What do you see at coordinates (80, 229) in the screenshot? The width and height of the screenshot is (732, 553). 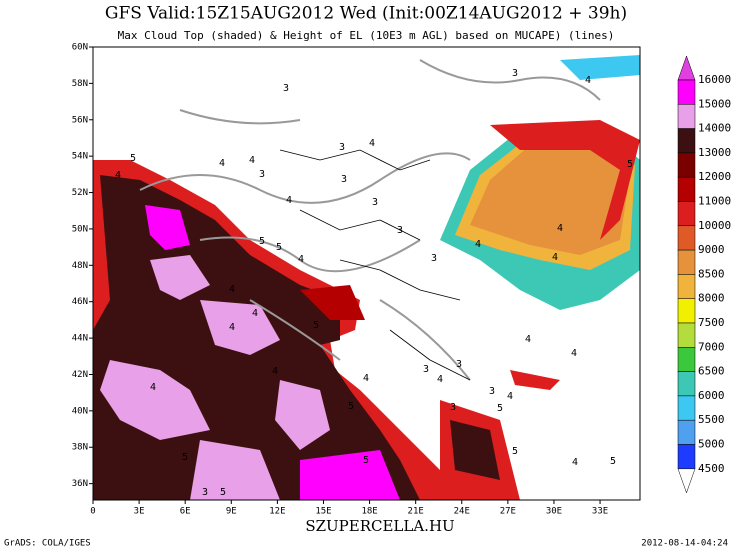 I see `lat-label: 50N` at bounding box center [80, 229].